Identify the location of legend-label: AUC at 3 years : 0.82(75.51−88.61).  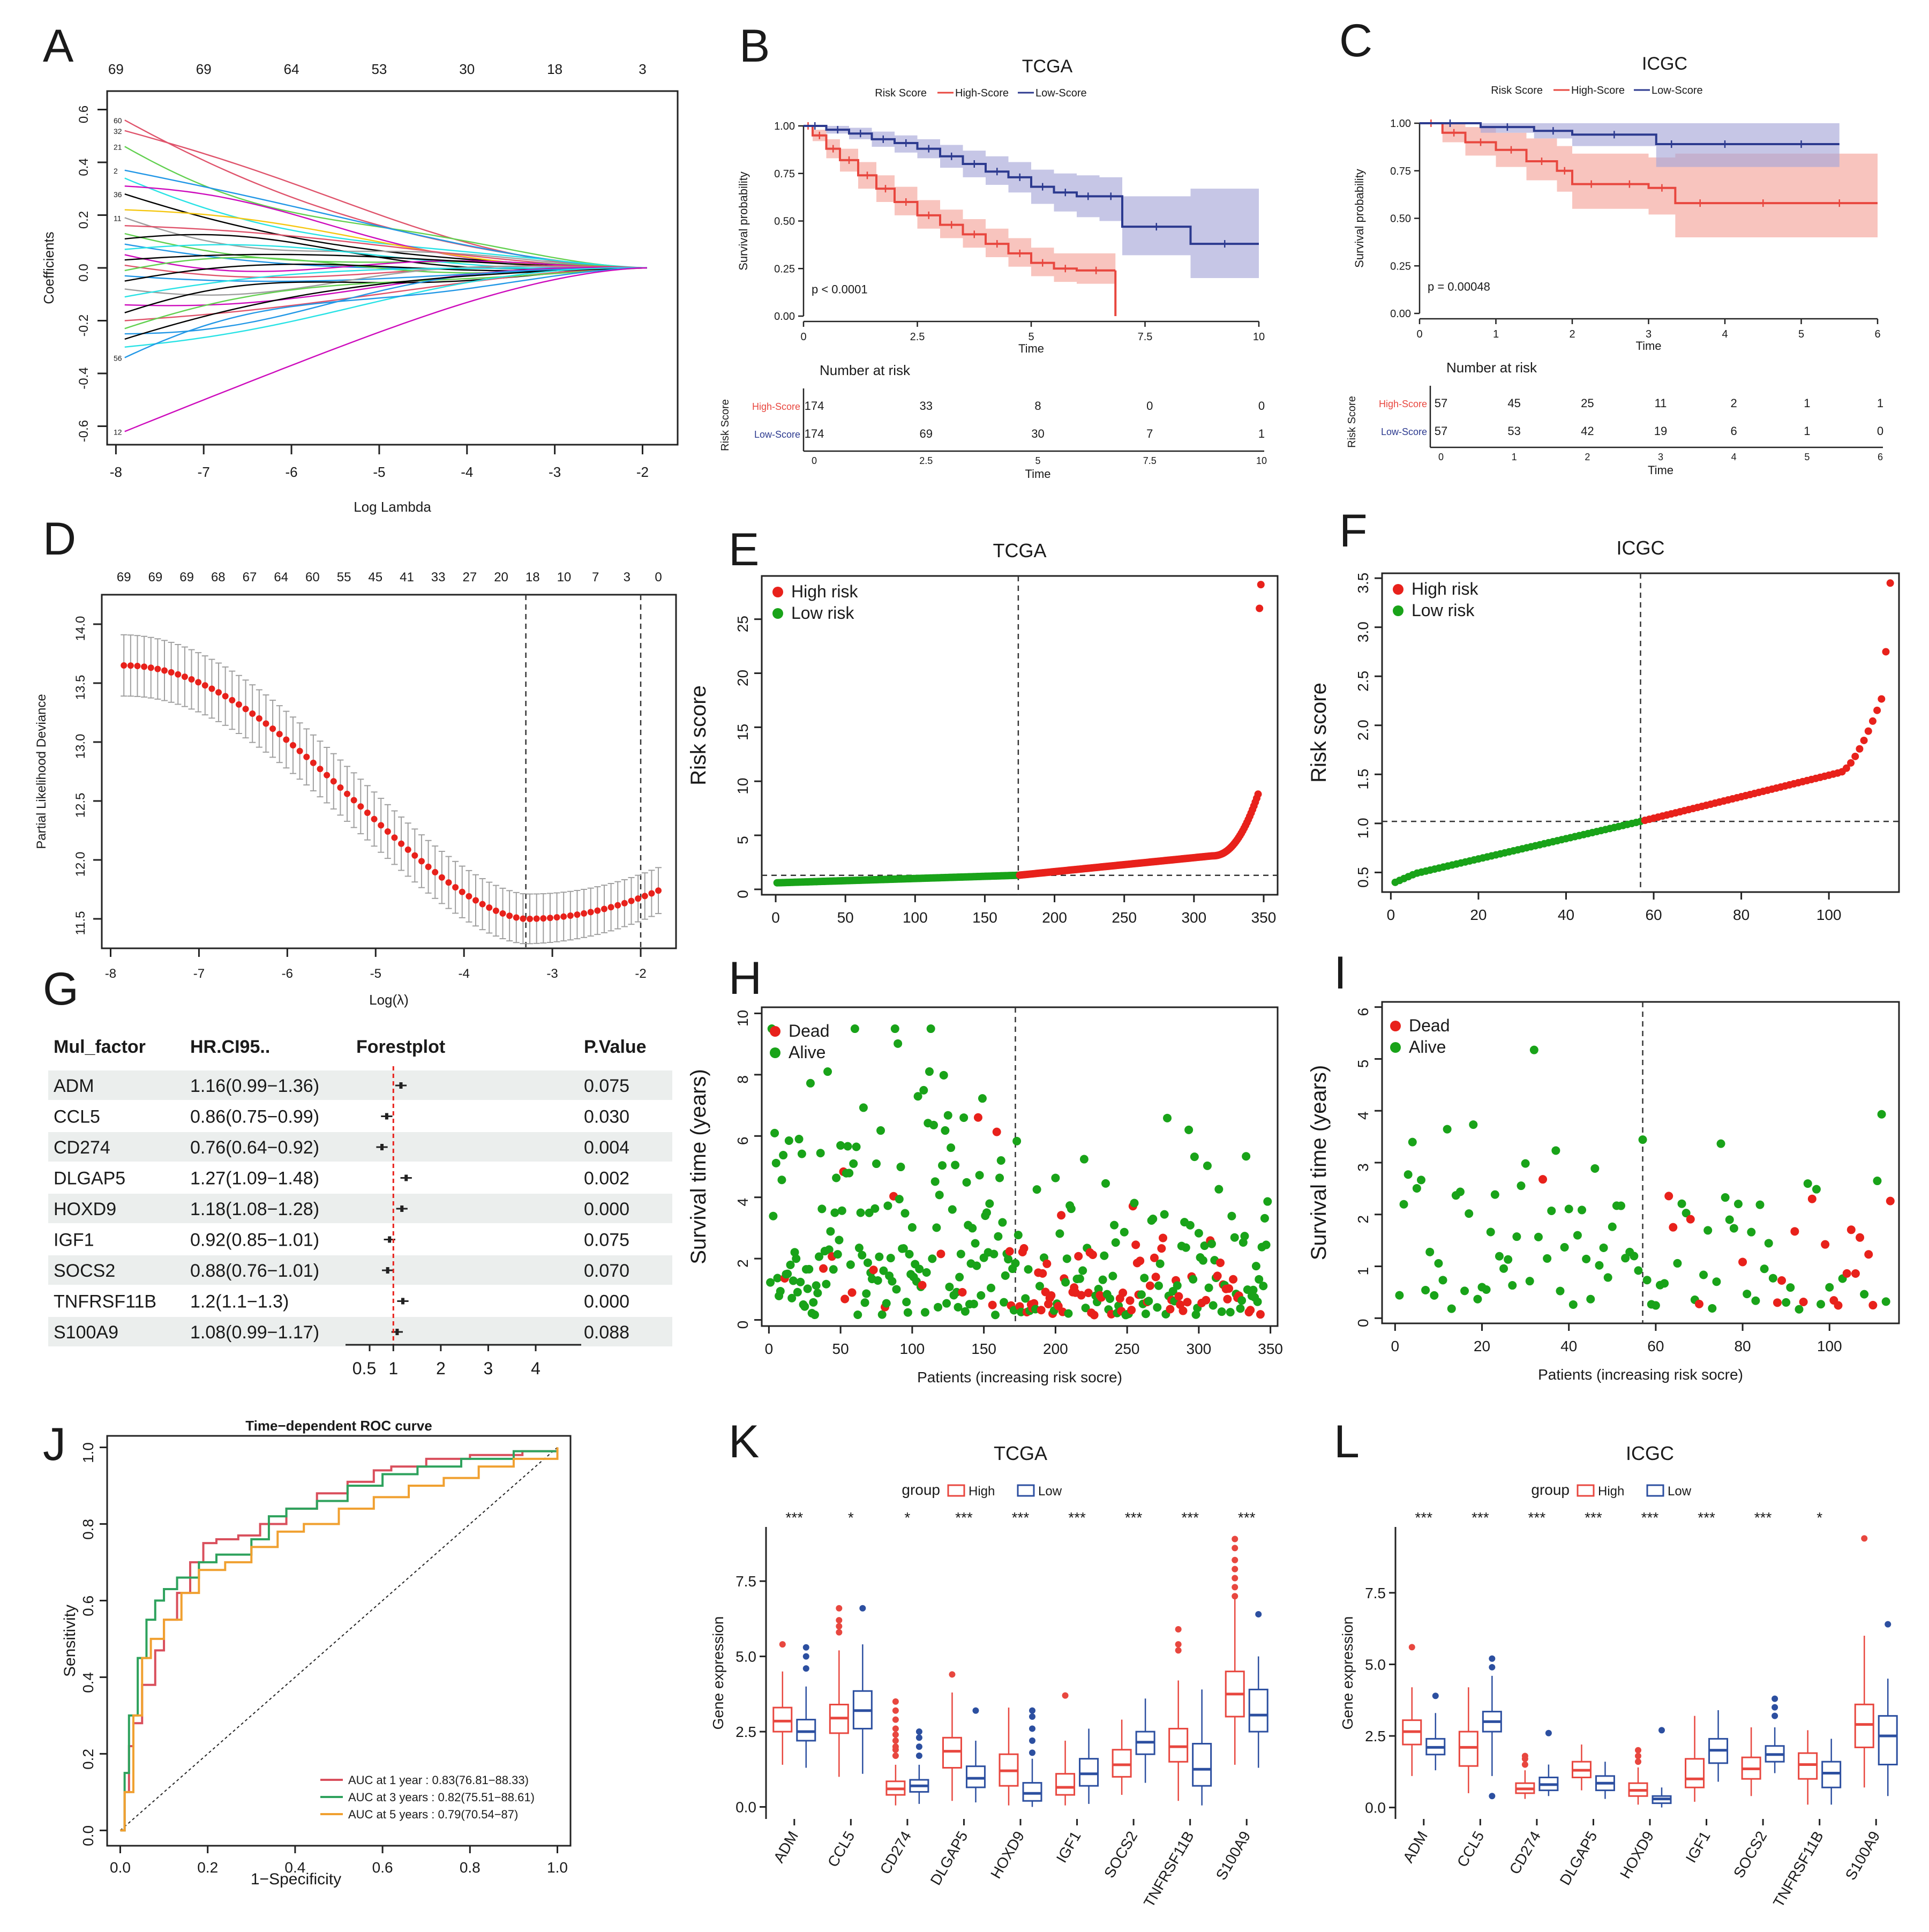
(441, 1797).